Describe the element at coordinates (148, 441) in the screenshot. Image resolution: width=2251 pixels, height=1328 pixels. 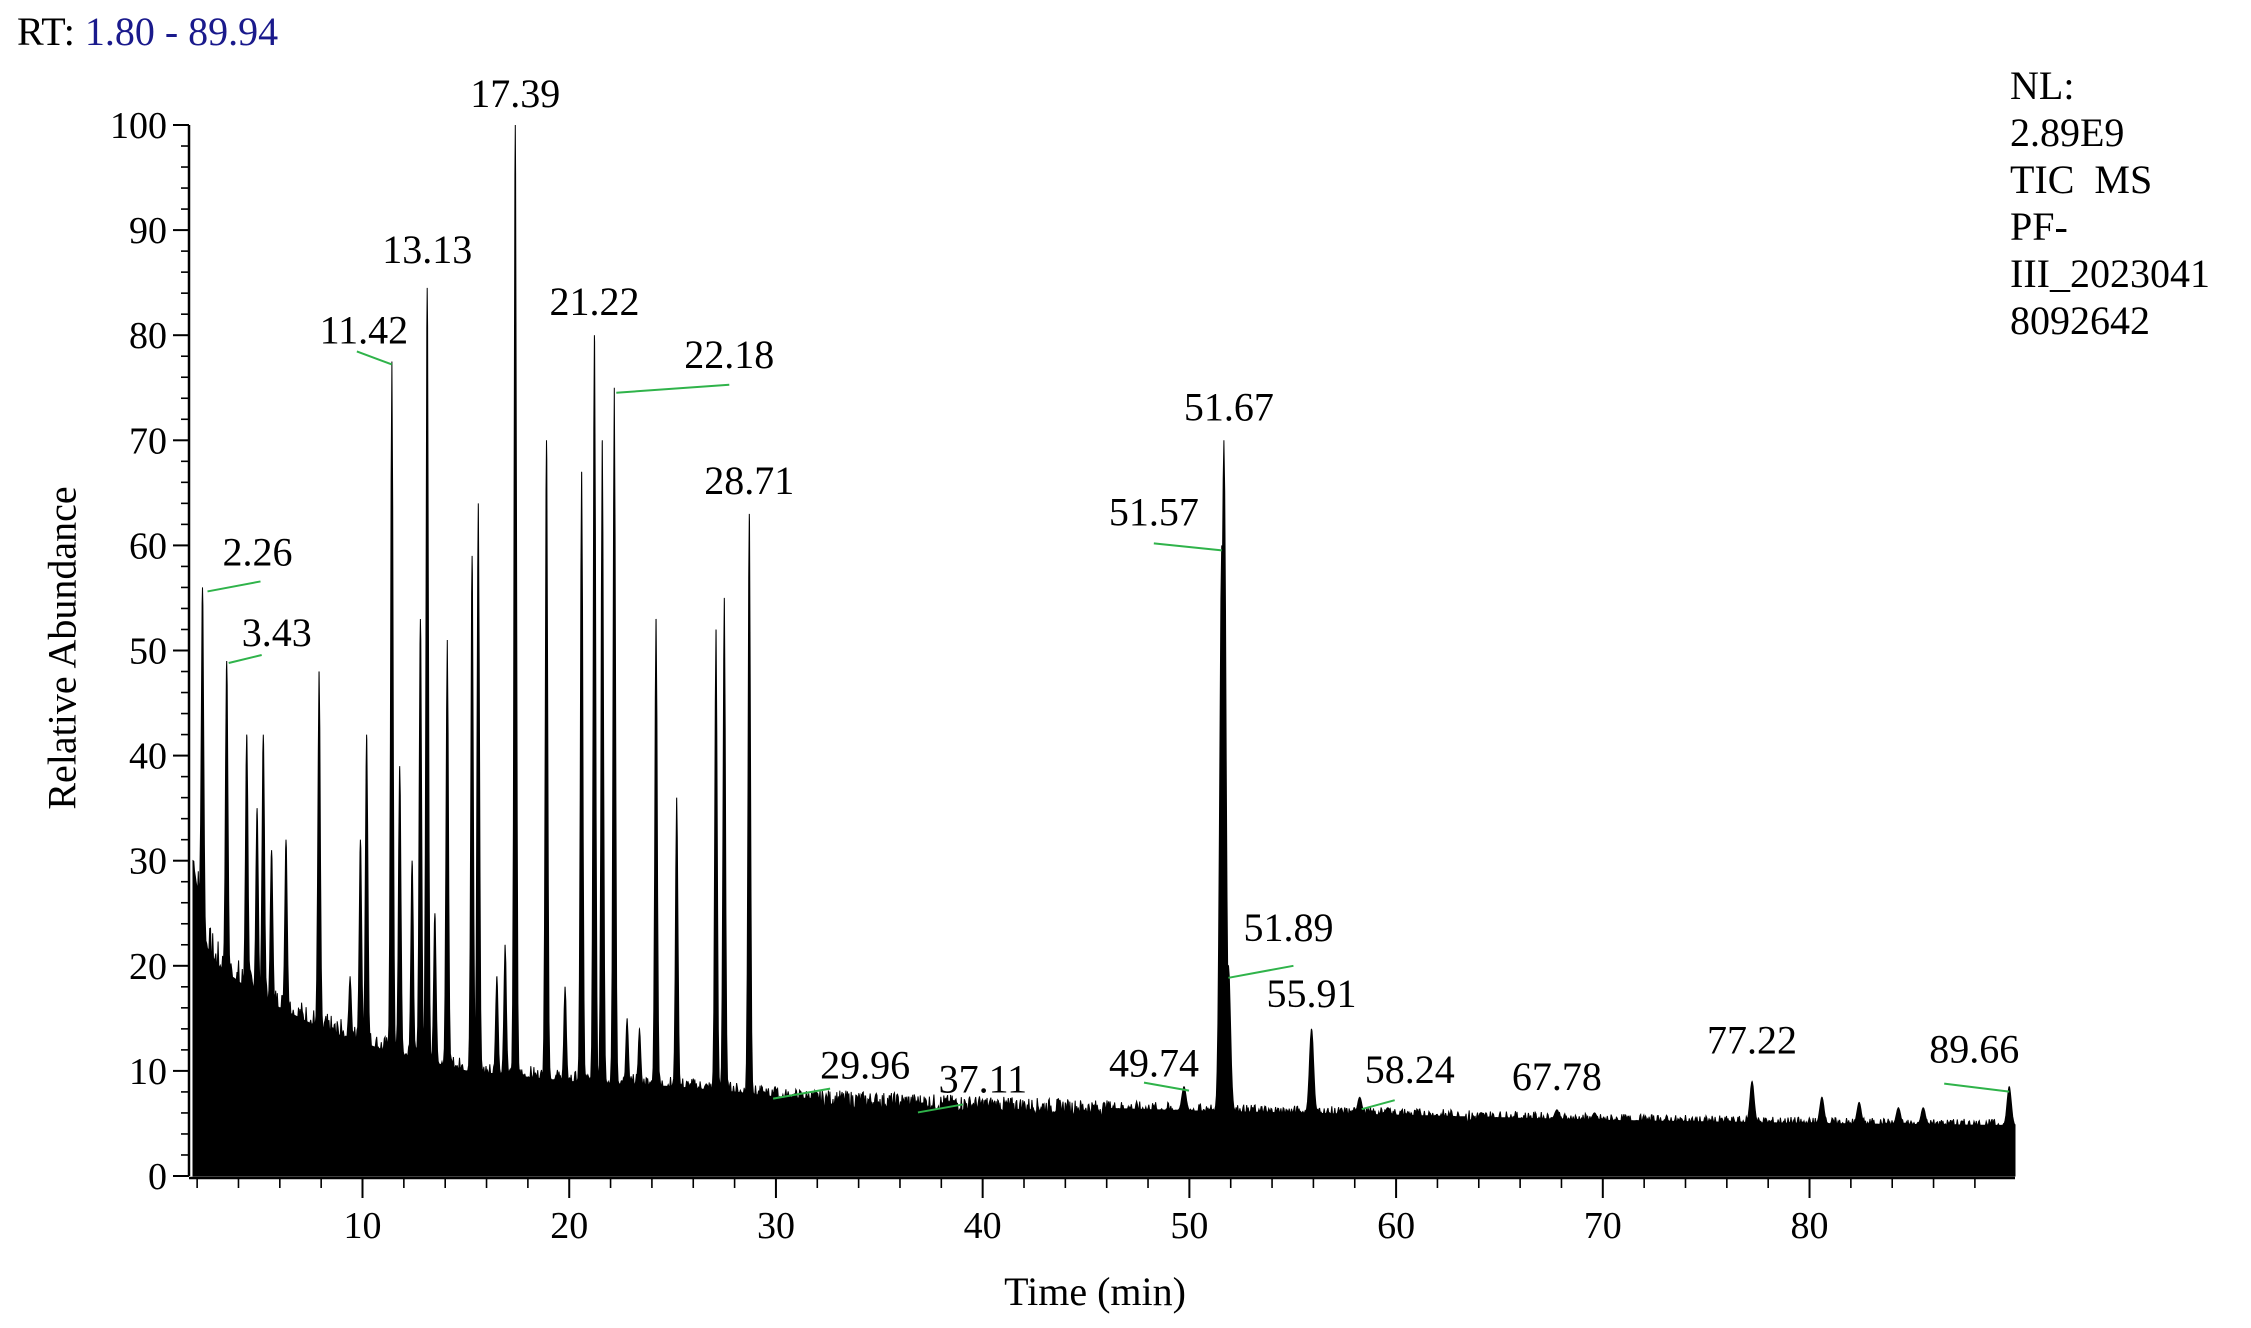
I see `y-tick-label: 70` at that location.